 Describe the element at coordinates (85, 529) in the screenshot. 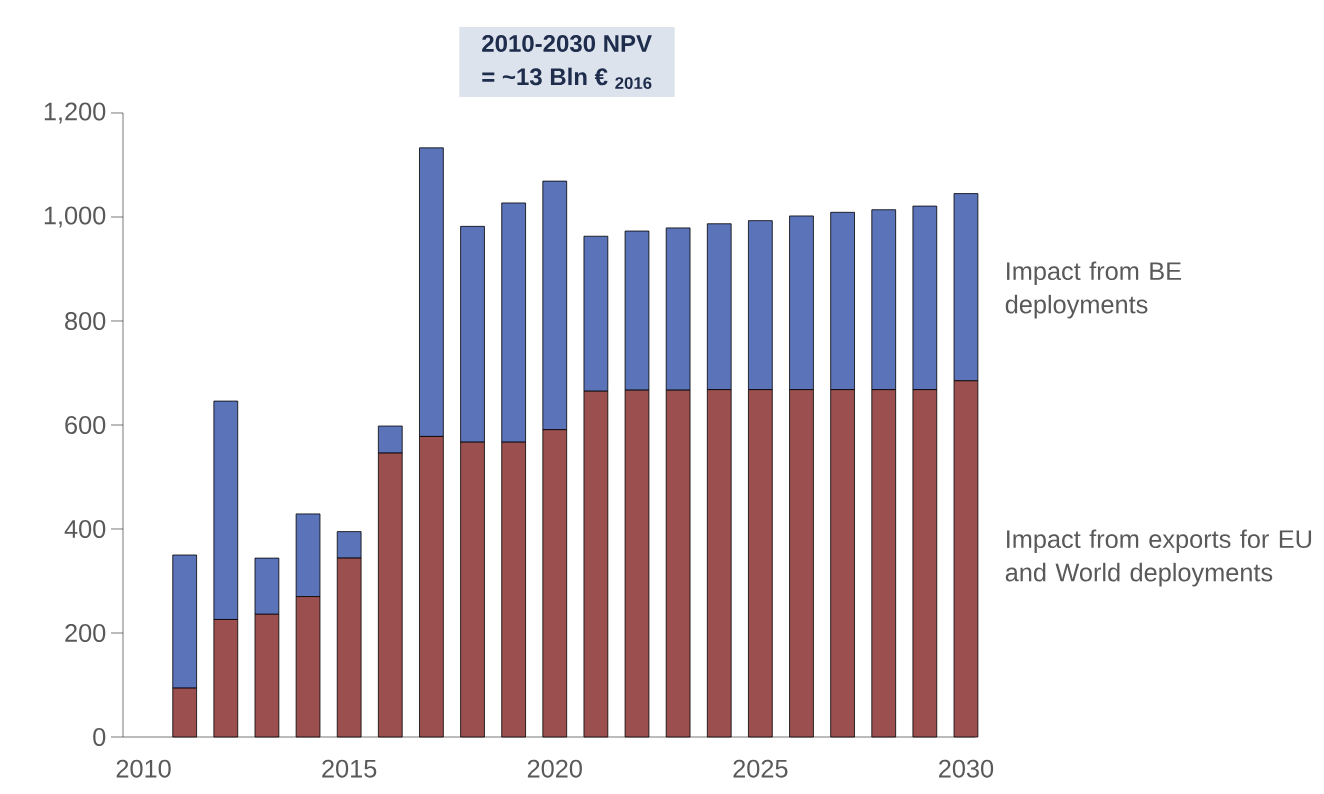

I see `y-tick-label: 400` at that location.